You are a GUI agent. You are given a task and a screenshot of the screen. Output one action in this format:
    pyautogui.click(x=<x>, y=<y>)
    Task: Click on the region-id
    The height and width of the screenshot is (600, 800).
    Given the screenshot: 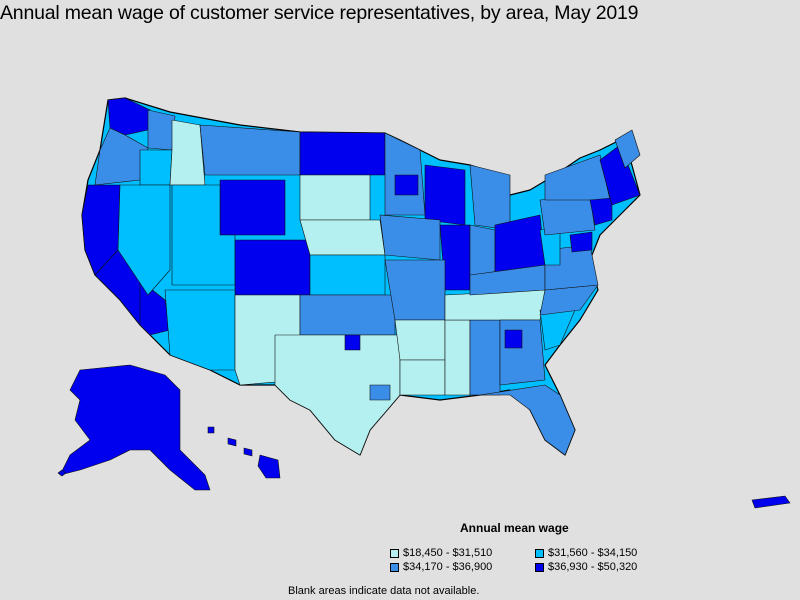 What is the action you would take?
    pyautogui.click(x=187, y=152)
    